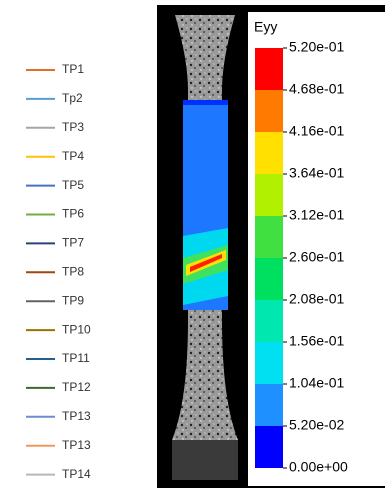  What do you see at coordinates (73, 300) in the screenshot?
I see `legend-label: TP9` at bounding box center [73, 300].